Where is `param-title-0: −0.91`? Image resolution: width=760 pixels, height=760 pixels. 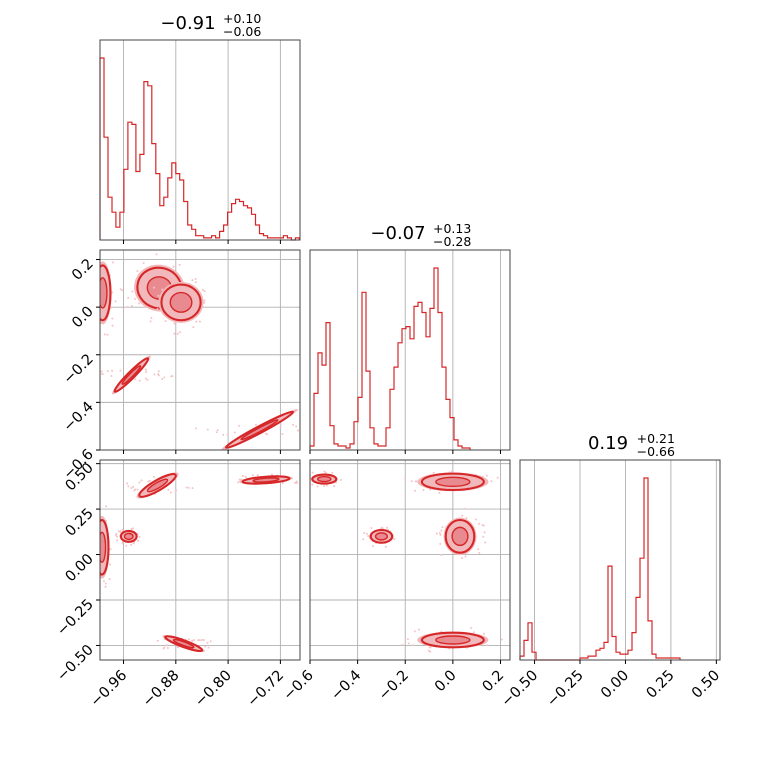
param-title-0: −0.91 is located at coordinates (187, 23).